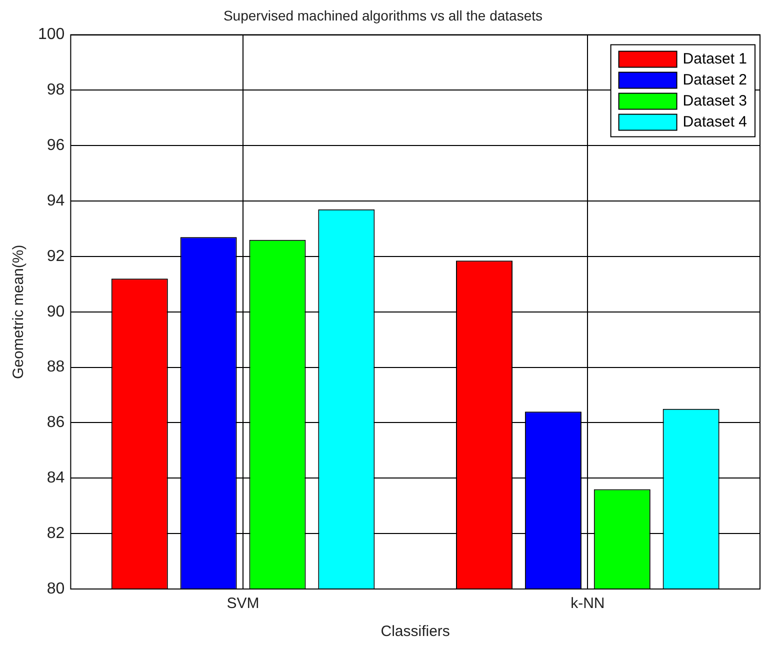 The height and width of the screenshot is (649, 772). What do you see at coordinates (383, 15) in the screenshot?
I see `chart-title: Supervised machined algorithms vs all the datasets` at bounding box center [383, 15].